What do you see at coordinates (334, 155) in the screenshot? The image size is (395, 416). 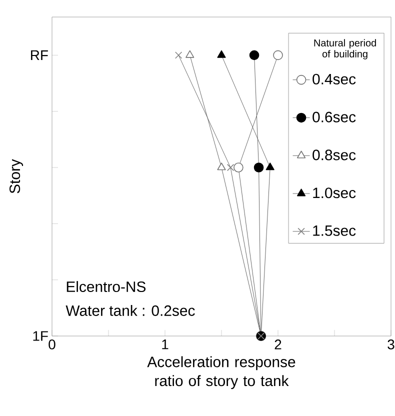 I see `legend-label: 0.8sec` at bounding box center [334, 155].